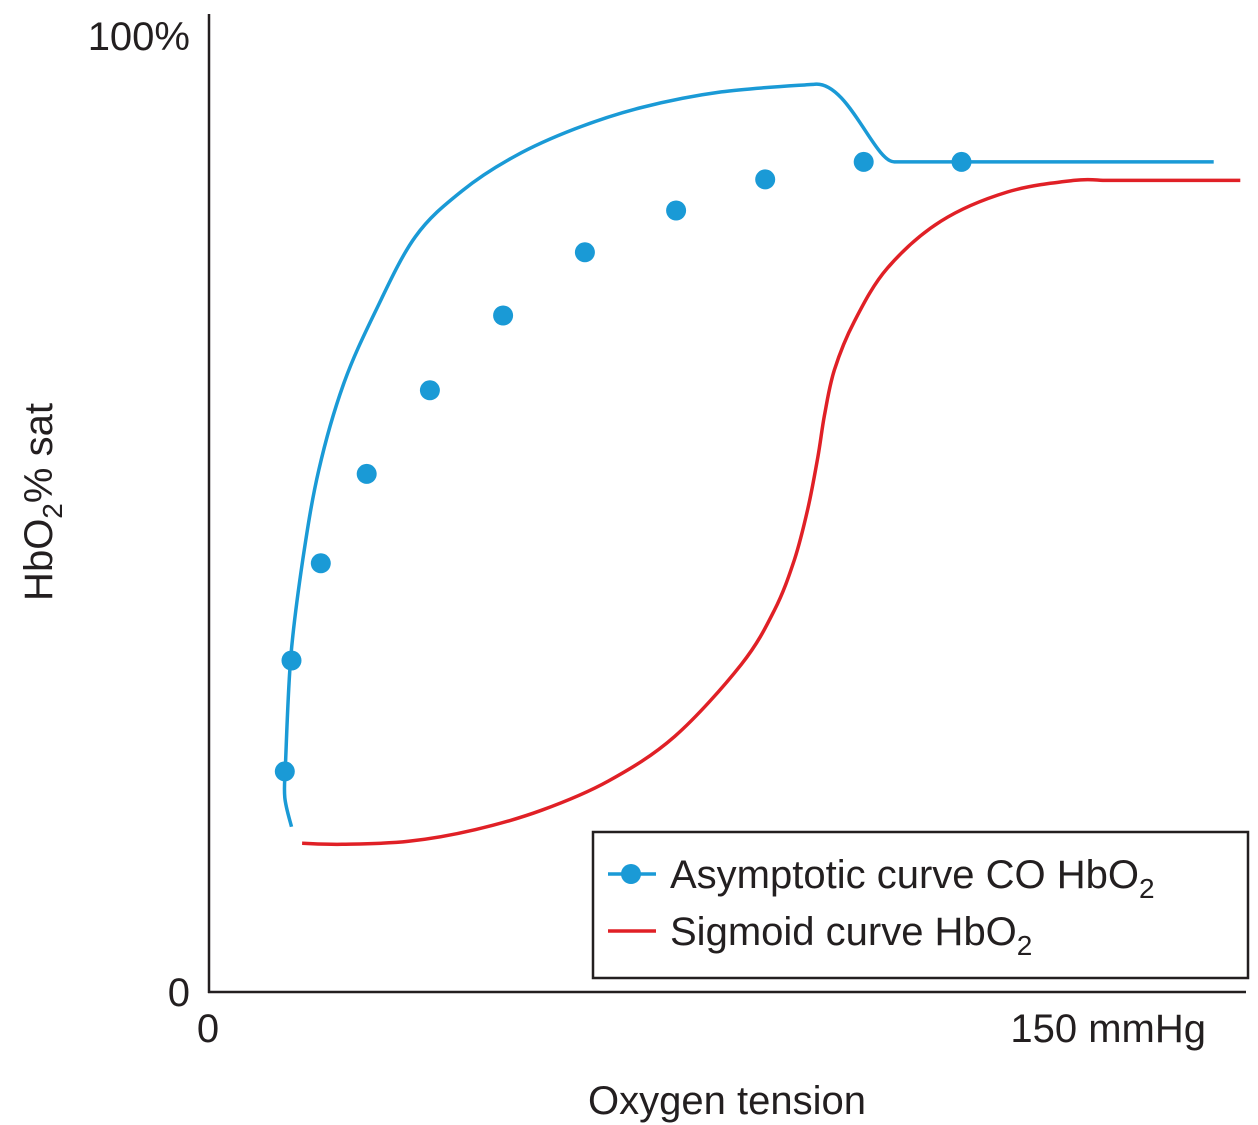  I want to click on legend-label-sigmoid: Sigmoid curve HbO2, so click(851, 935).